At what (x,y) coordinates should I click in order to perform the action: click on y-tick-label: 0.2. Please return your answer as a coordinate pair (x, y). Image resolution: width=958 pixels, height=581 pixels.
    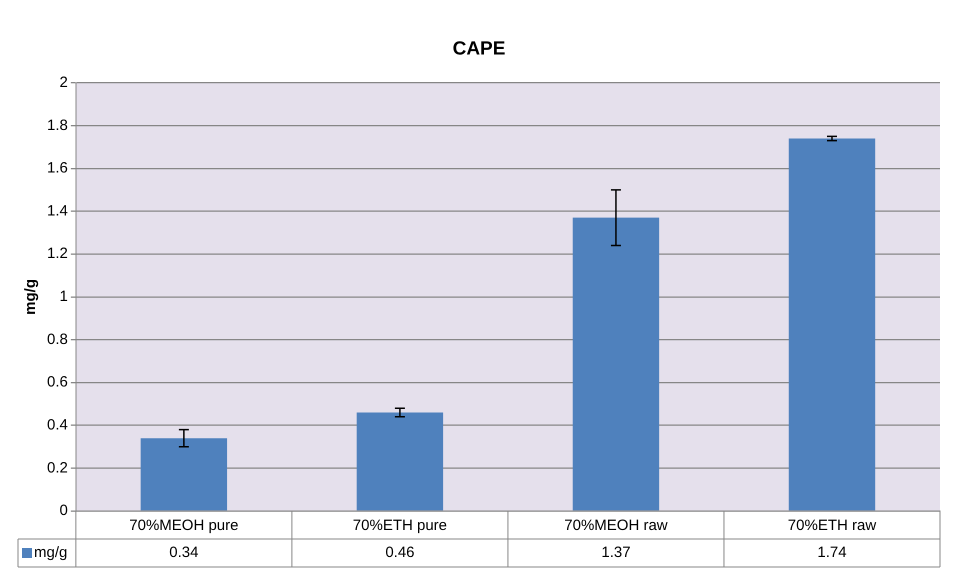
    Looking at the image, I should click on (57, 467).